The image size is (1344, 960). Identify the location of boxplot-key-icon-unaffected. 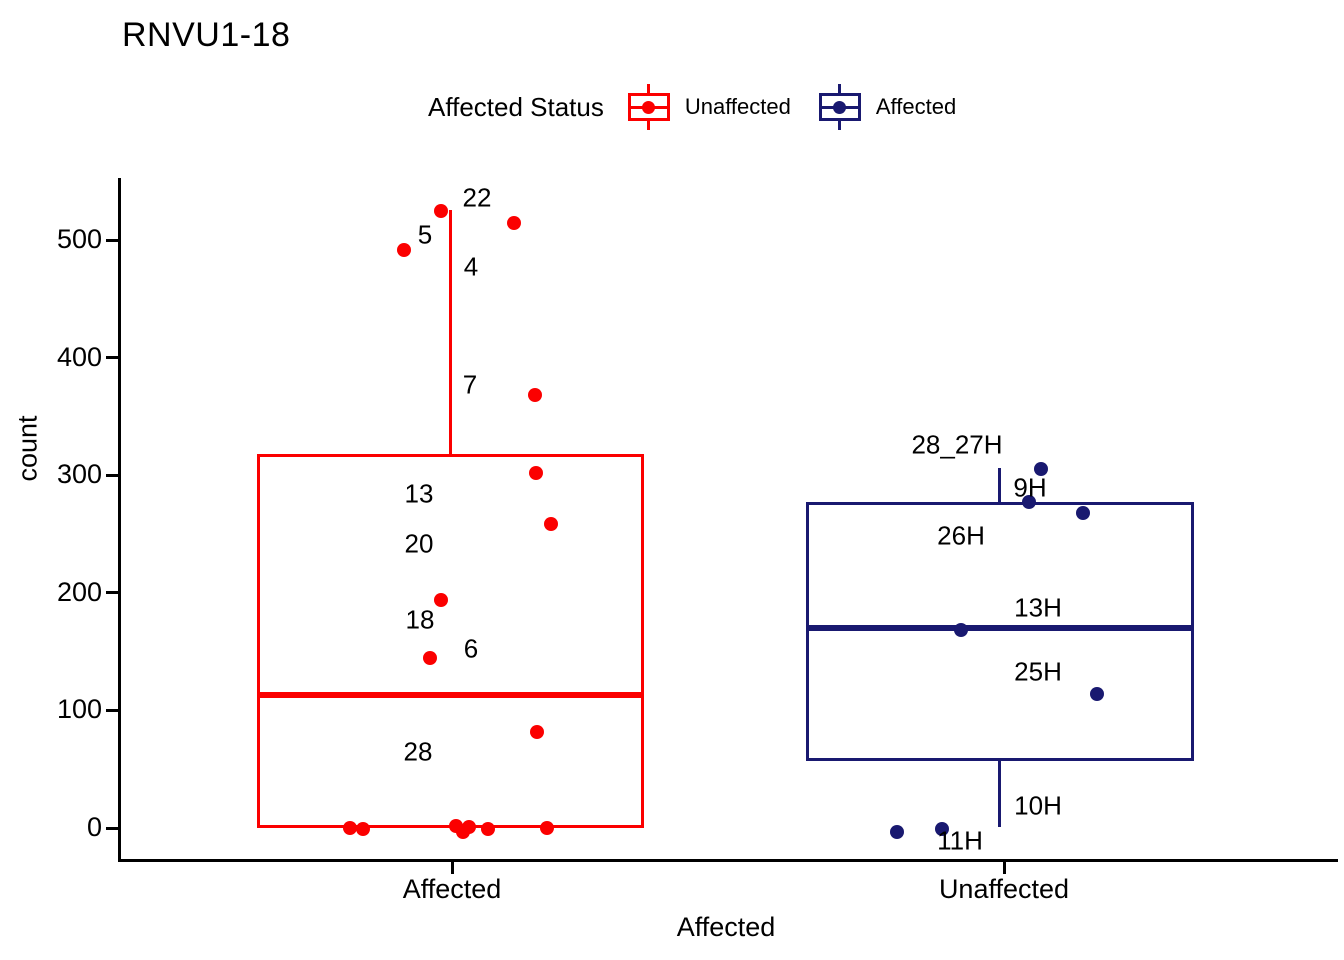
(649, 107).